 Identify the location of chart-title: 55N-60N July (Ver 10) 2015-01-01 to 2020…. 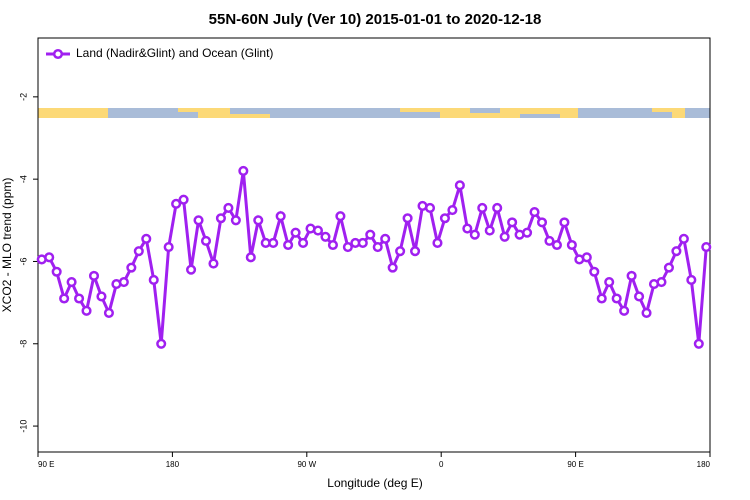
(375, 19).